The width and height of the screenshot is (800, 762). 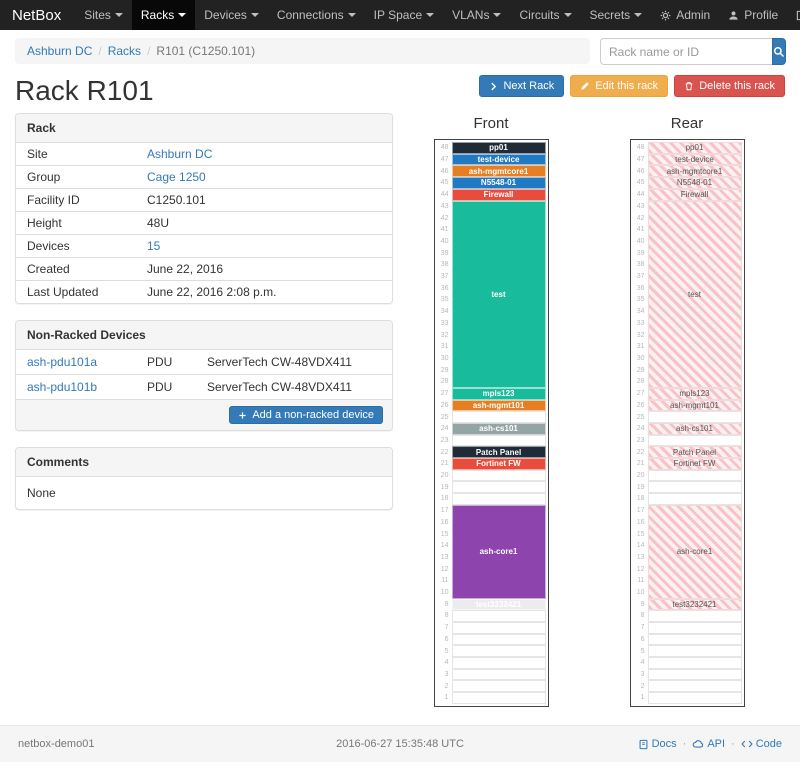 What do you see at coordinates (640, 335) in the screenshot?
I see `unit-number: 32` at bounding box center [640, 335].